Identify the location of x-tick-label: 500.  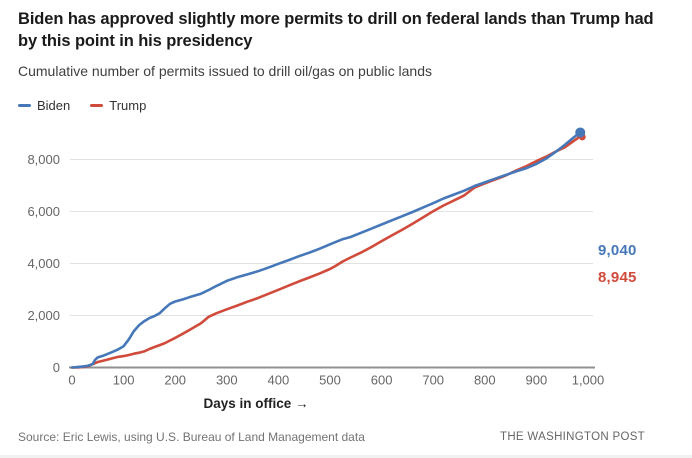
(330, 380).